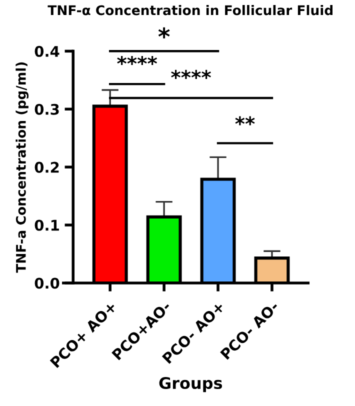 The image size is (355, 406). What do you see at coordinates (47, 51) in the screenshot?
I see `y-tick-label: 0.4` at bounding box center [47, 51].